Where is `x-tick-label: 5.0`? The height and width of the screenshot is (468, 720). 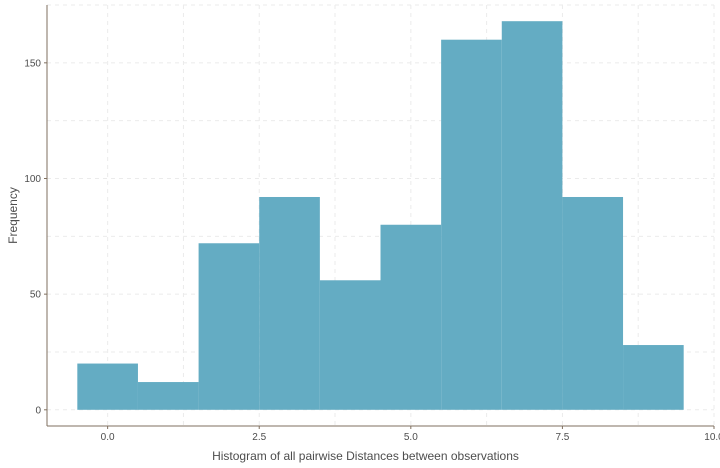
x-tick-label: 5.0 is located at coordinates (411, 437).